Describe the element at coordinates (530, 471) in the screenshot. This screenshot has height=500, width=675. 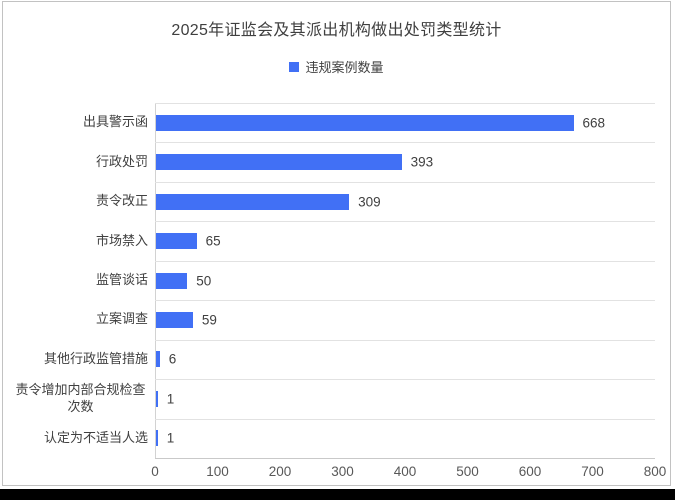
I see `tick-label: 600` at that location.